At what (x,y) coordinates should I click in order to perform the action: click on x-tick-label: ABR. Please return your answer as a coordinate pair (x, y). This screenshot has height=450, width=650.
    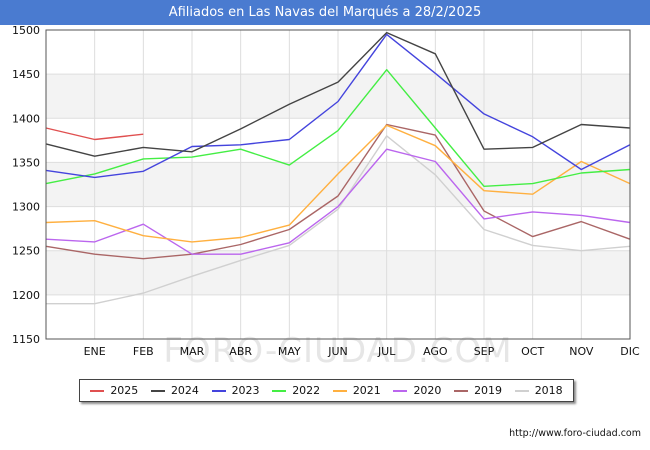
    Looking at the image, I should click on (240, 351).